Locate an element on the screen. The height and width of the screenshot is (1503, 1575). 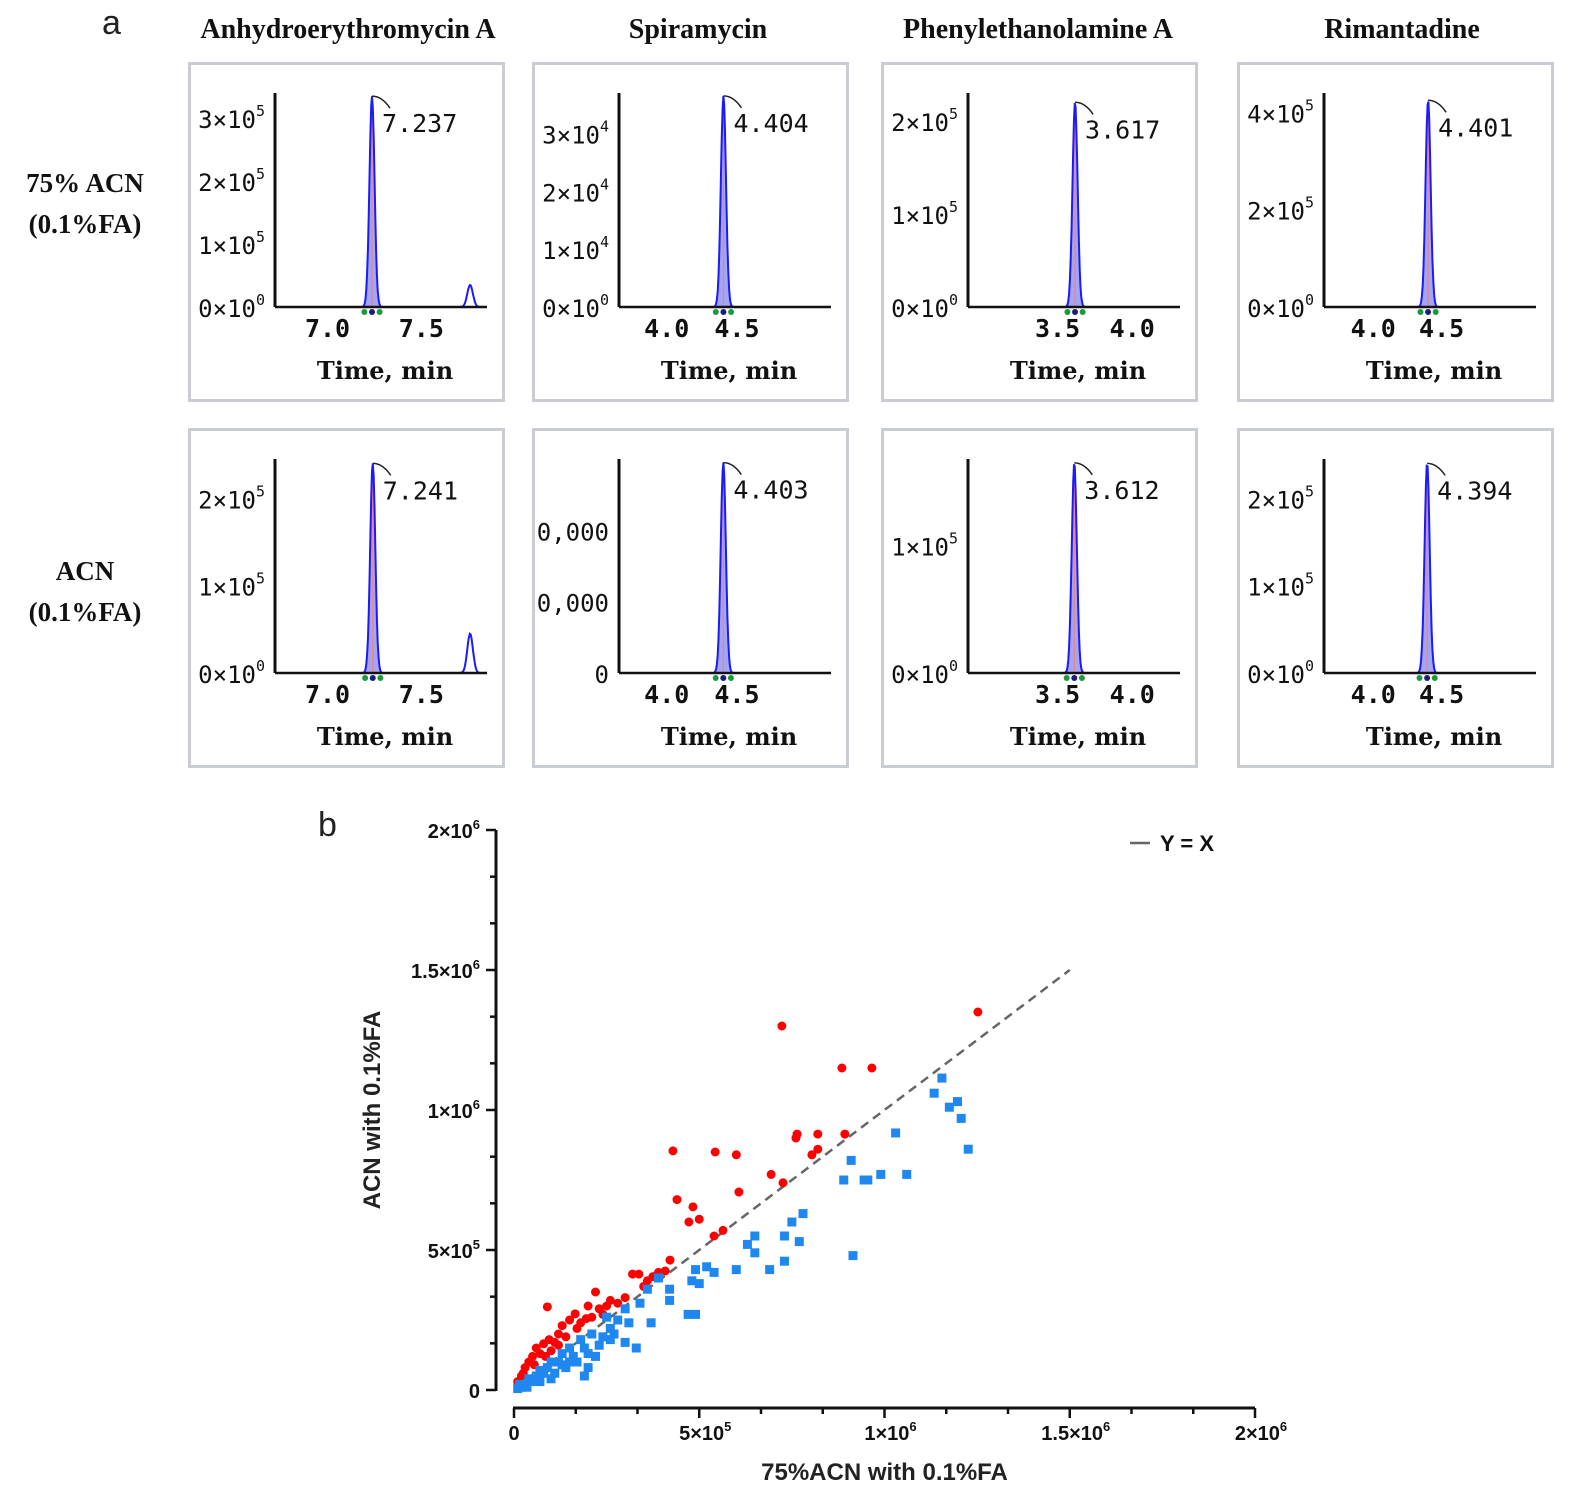
peak-retention-time-label: 7.237 is located at coordinates (419, 123).